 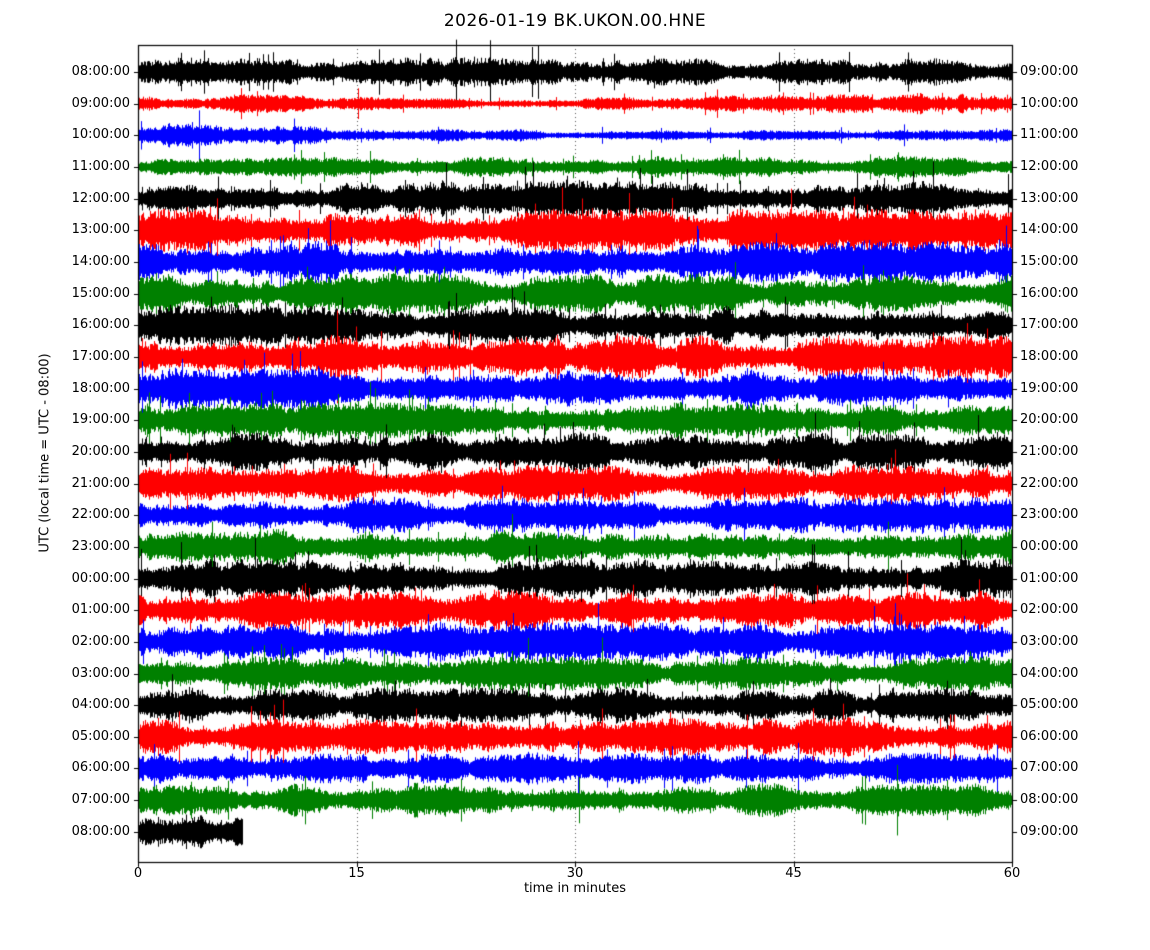 What do you see at coordinates (1049, 451) in the screenshot?
I see `end-time-tick-label: 21:00:00` at bounding box center [1049, 451].